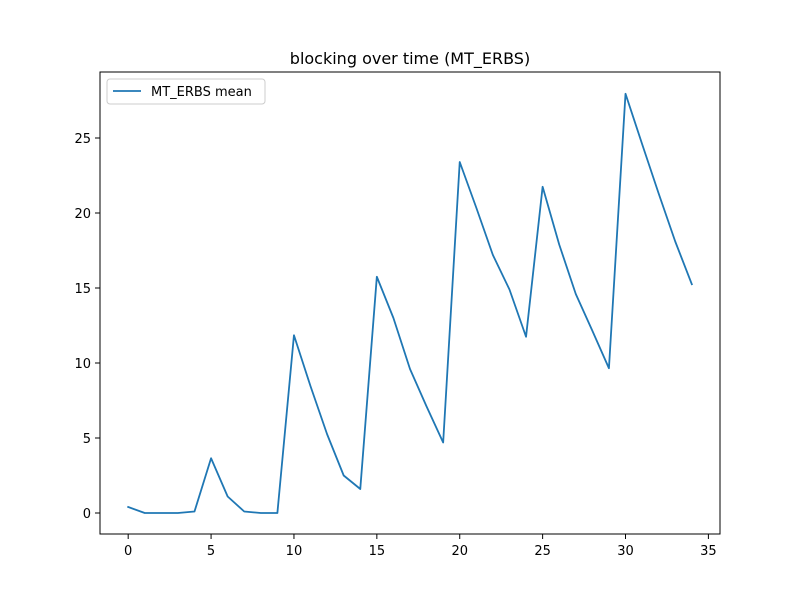 The width and height of the screenshot is (800, 600). Describe the element at coordinates (201, 92) in the screenshot. I see `legend-label: MT_ERBS mean` at that location.